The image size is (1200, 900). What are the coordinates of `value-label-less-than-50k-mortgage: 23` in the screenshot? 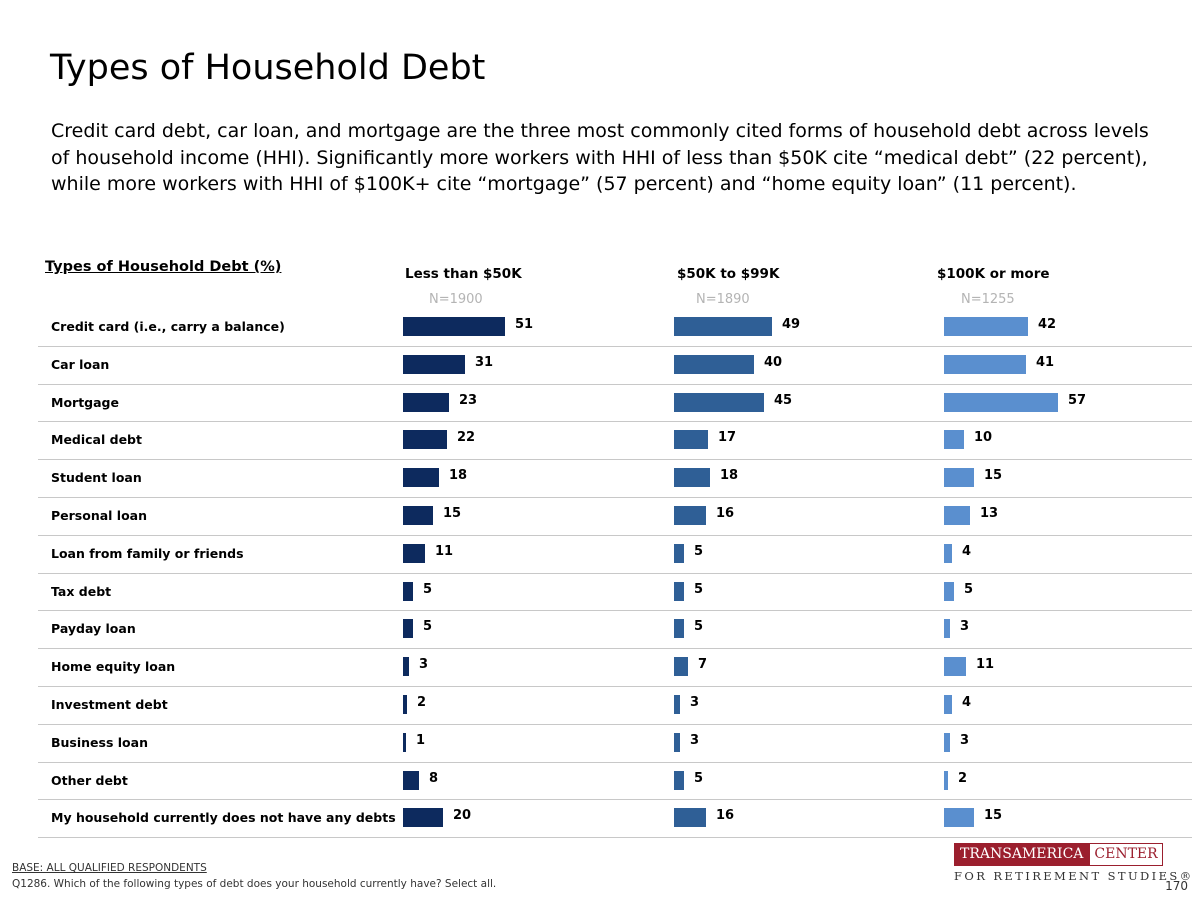 It's located at (468, 400).